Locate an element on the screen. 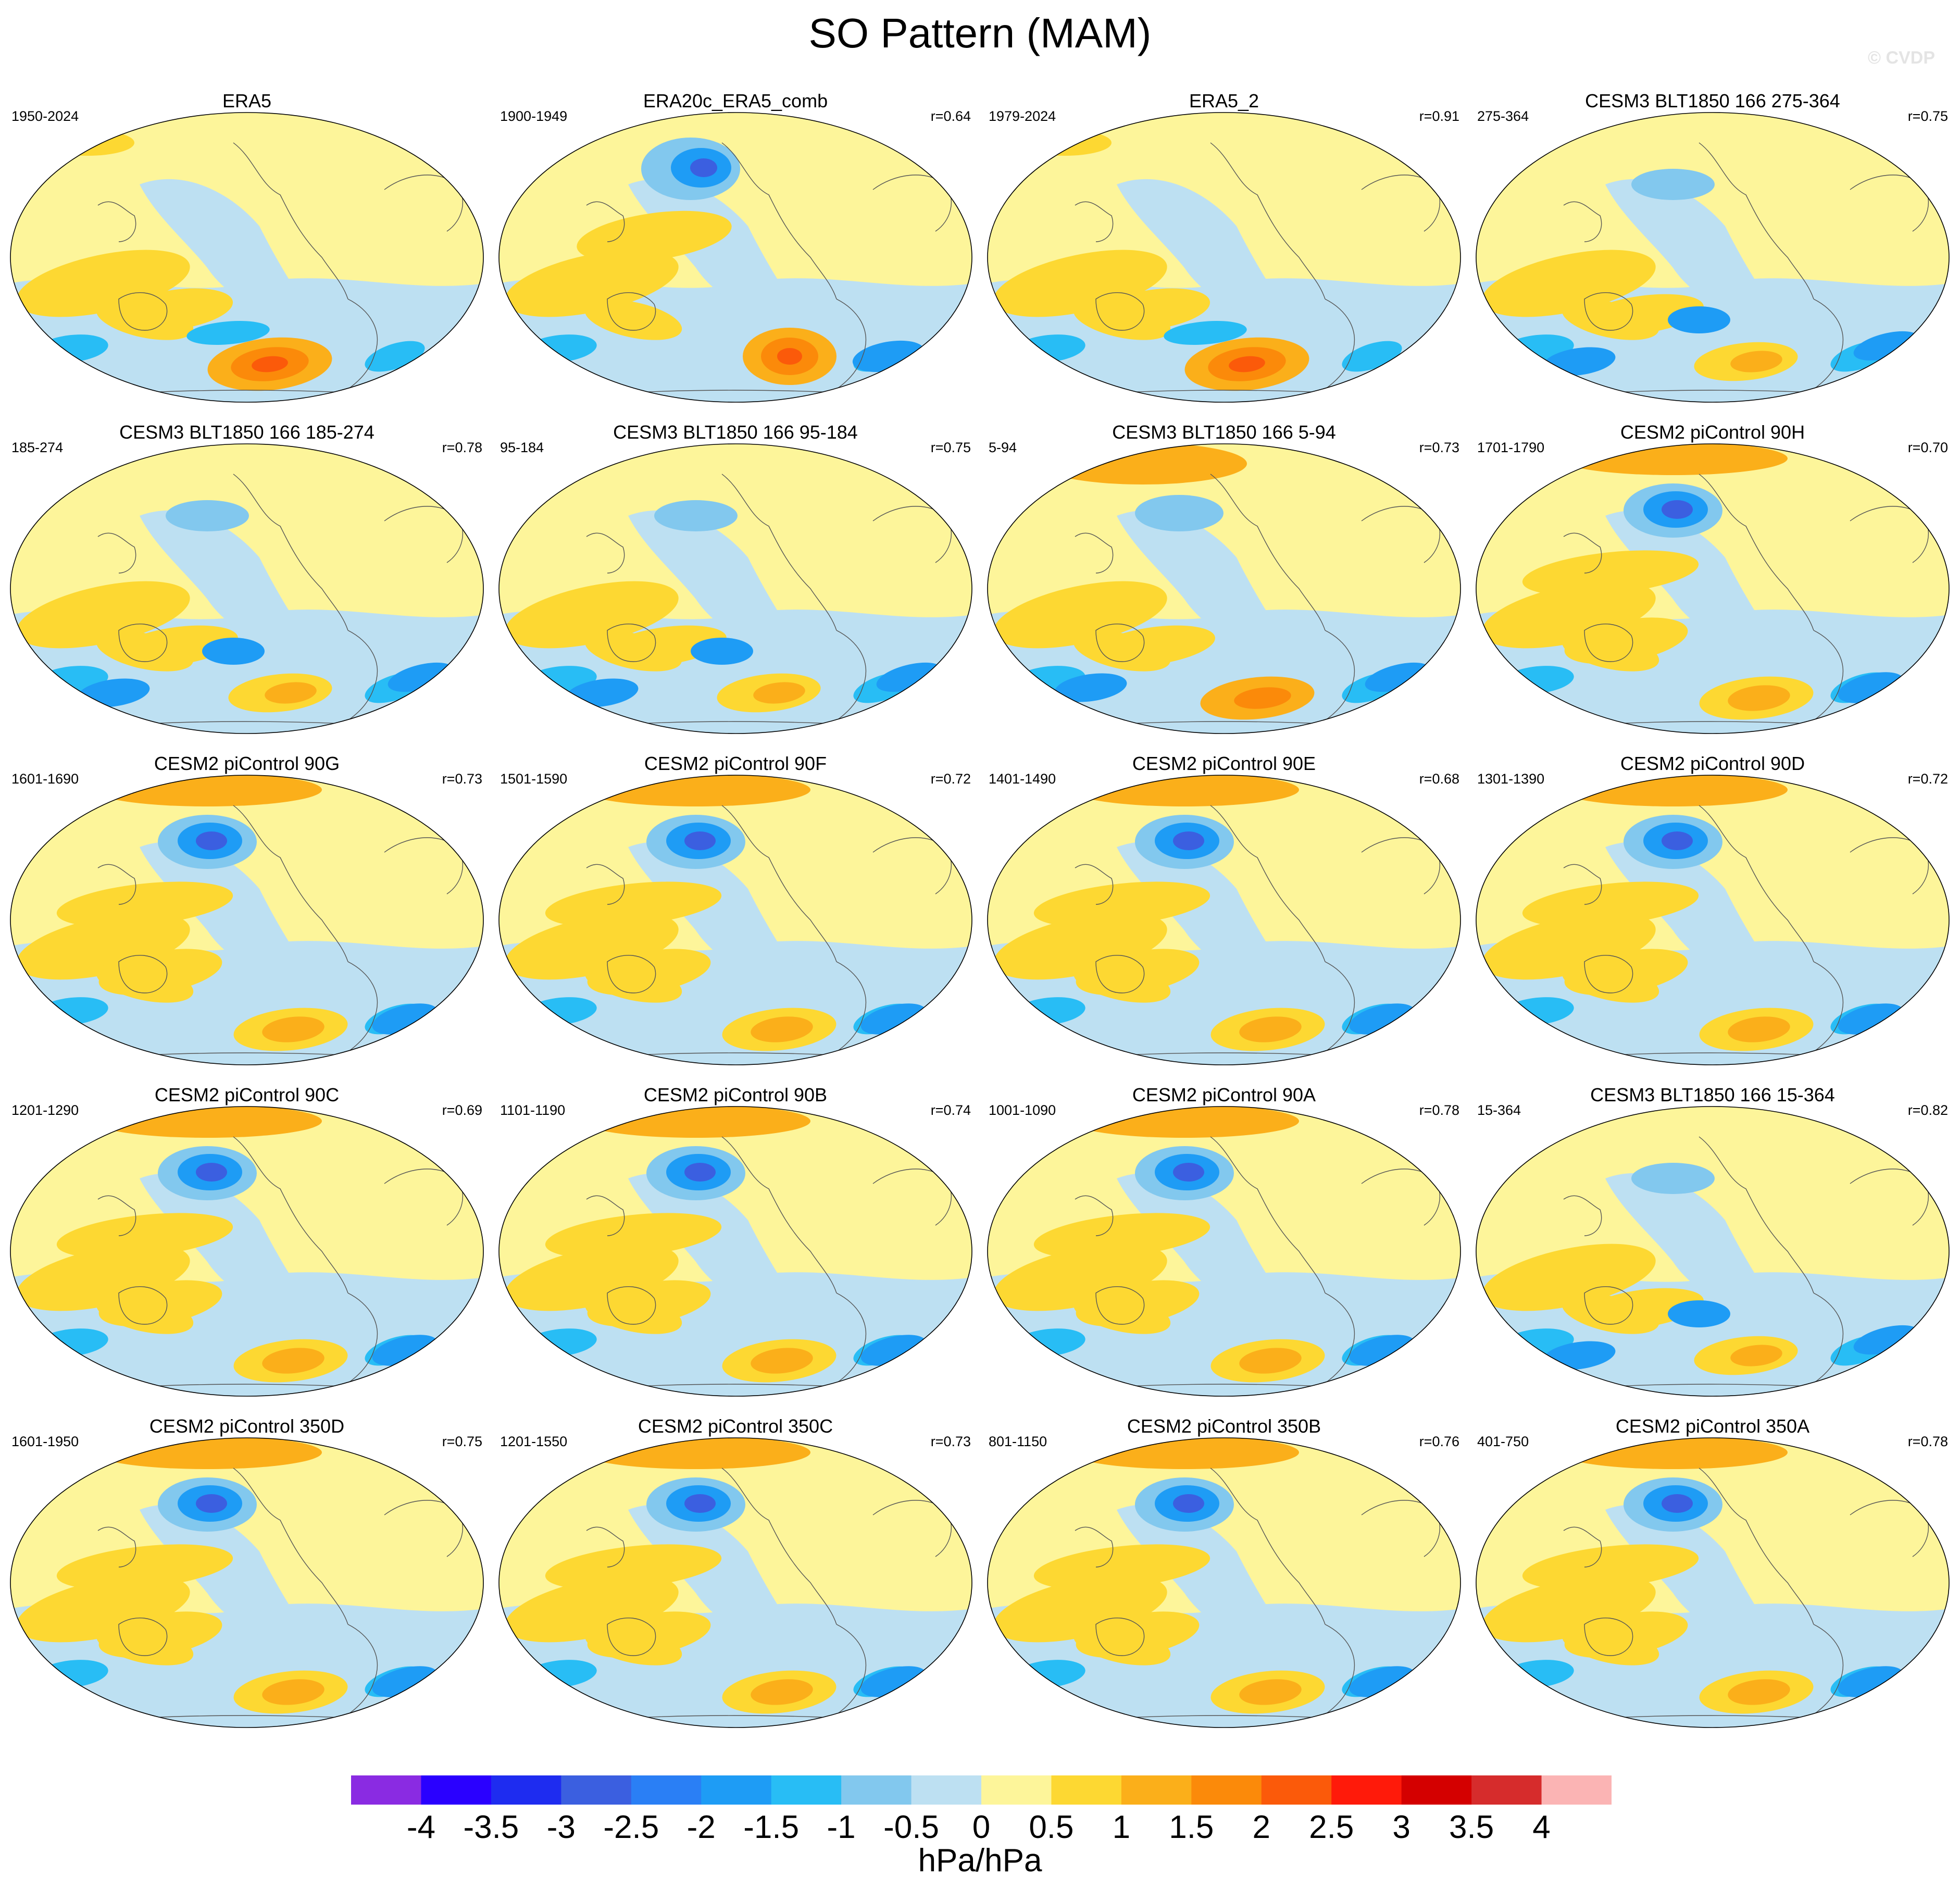  colorbar-tick-label: 1 is located at coordinates (1121, 1827).